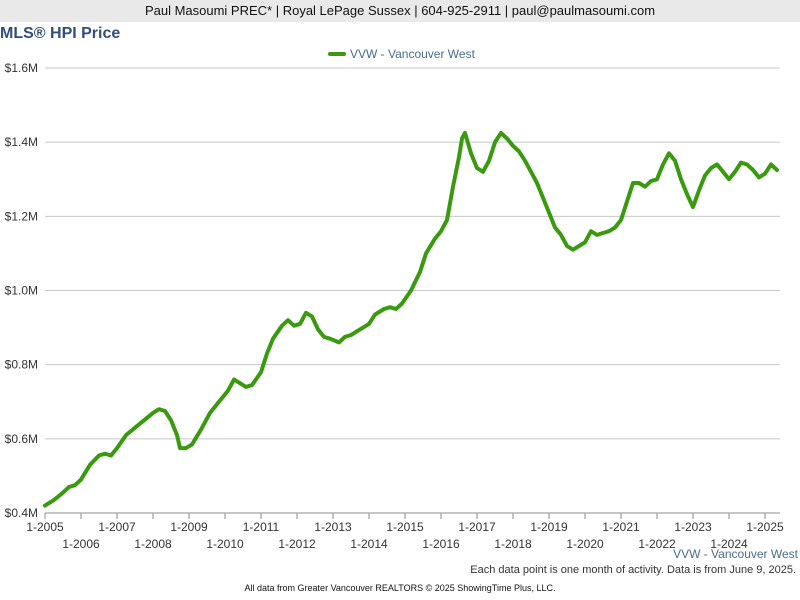 The width and height of the screenshot is (800, 600). Describe the element at coordinates (261, 527) in the screenshot. I see `x-tick-label: 1-2011` at that location.